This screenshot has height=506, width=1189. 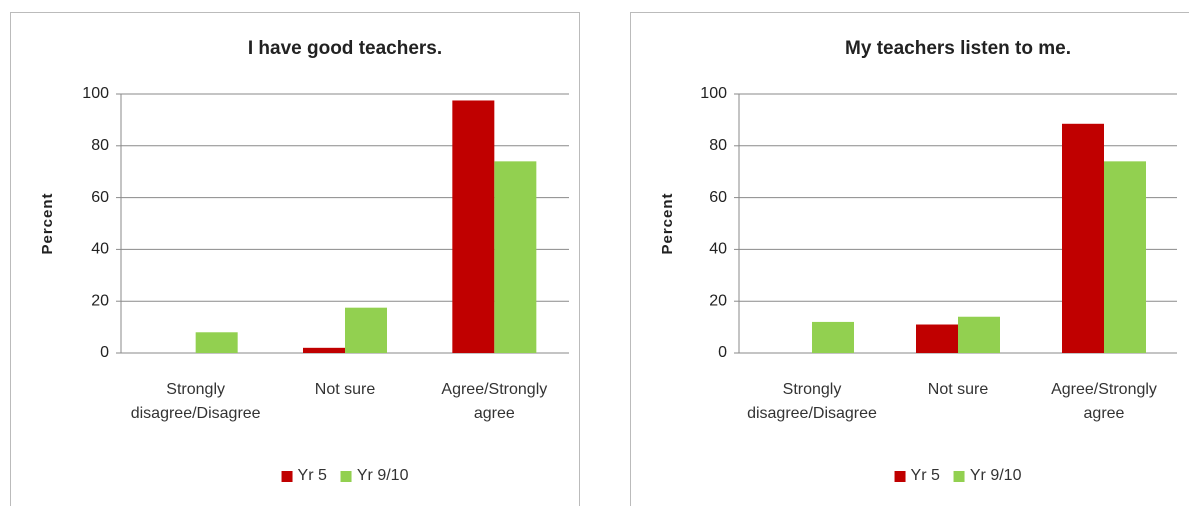 What do you see at coordinates (345, 48) in the screenshot?
I see `chart-title: I have good teachers.` at bounding box center [345, 48].